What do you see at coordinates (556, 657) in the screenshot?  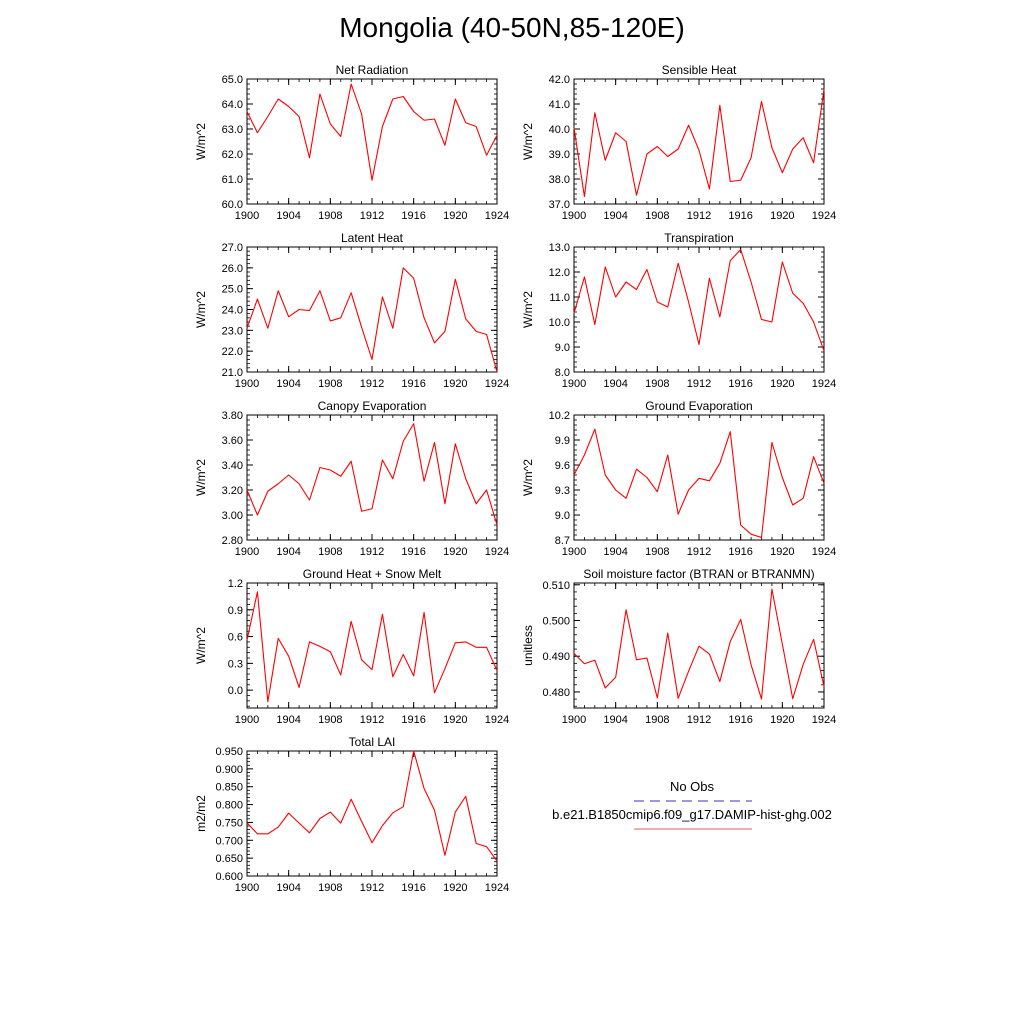 I see `y-tick-label: 0.490` at bounding box center [556, 657].